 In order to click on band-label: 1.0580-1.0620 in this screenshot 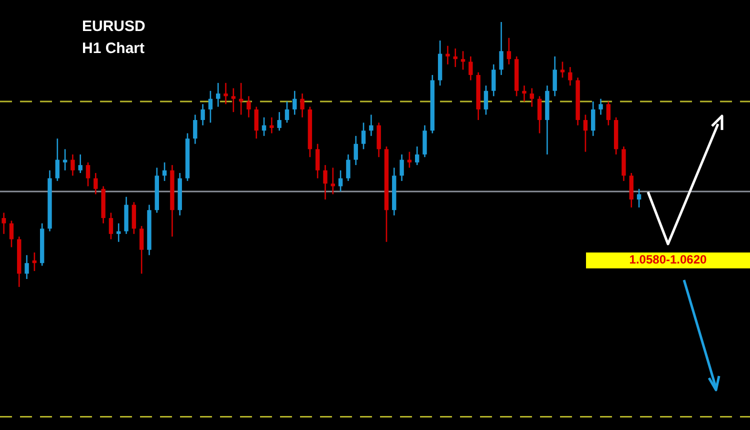, I will do `click(668, 259)`.